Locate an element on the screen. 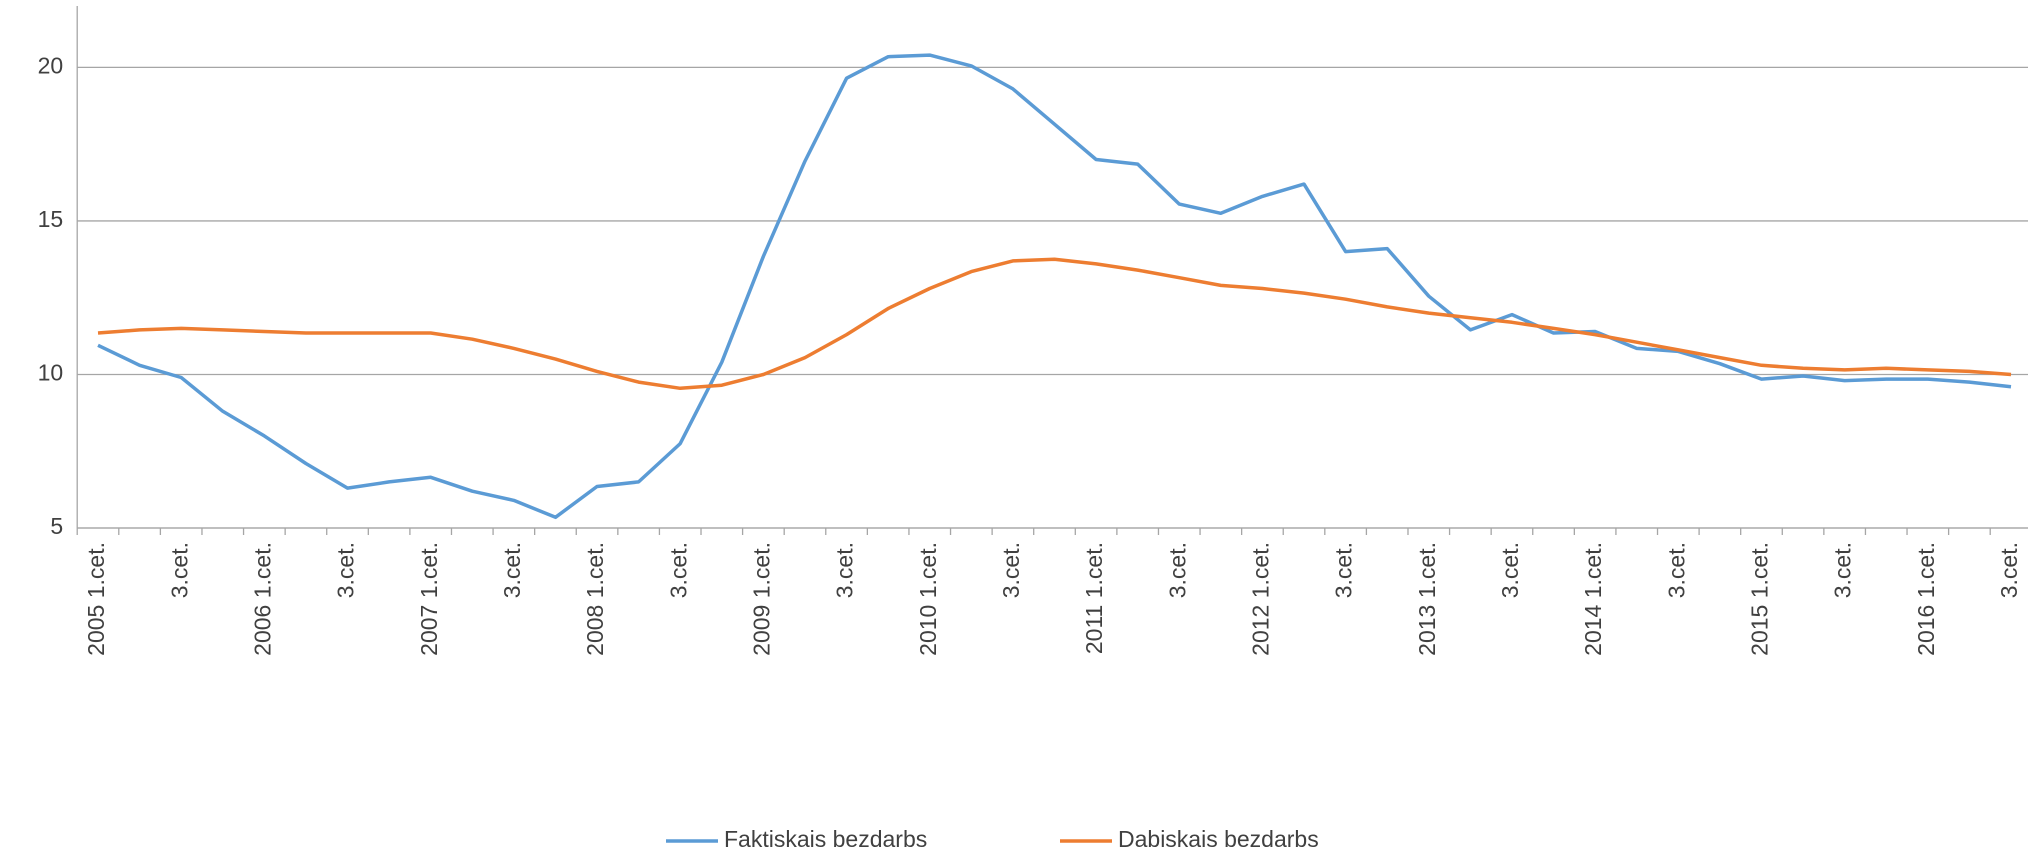 Image resolution: width=2028 pixels, height=860 pixels. y-tick-label: 15 is located at coordinates (51, 219).